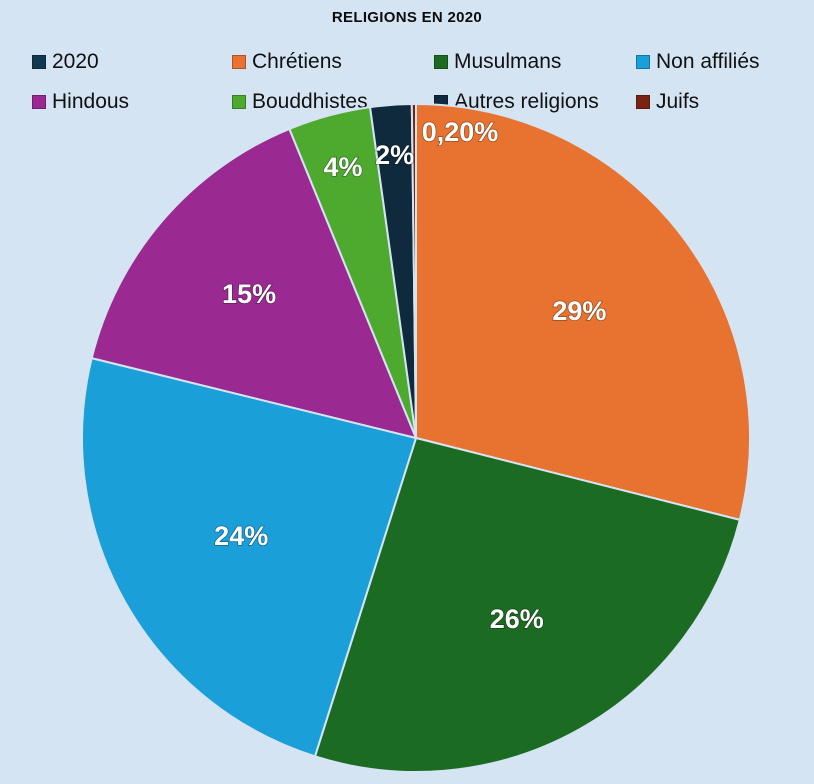 This screenshot has width=814, height=784. I want to click on data-label: 4%, so click(342, 167).